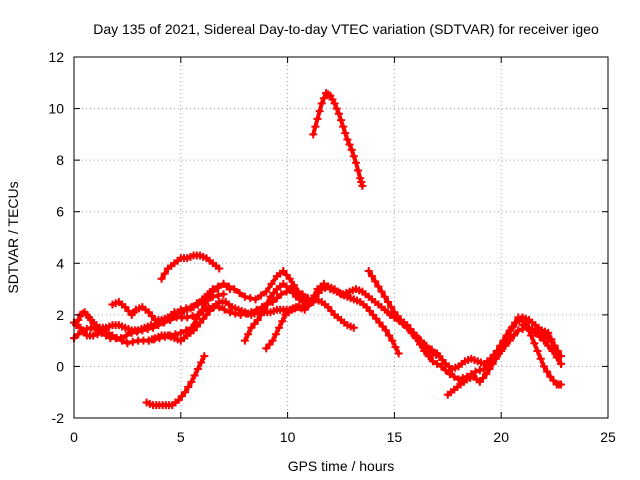 The image size is (640, 480). I want to click on x-tick-label: 25, so click(608, 437).